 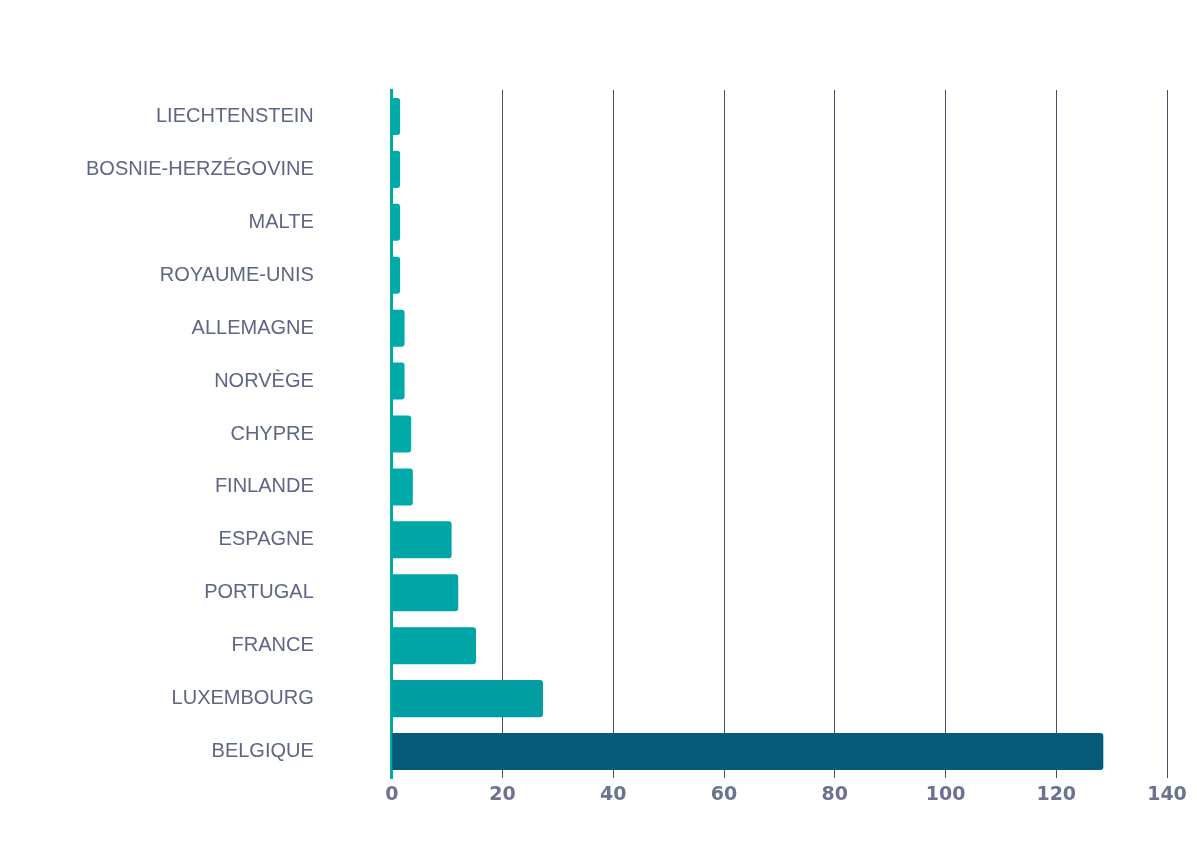 I want to click on y-tick-label: LIECHTENSTEIN, so click(x=235, y=114).